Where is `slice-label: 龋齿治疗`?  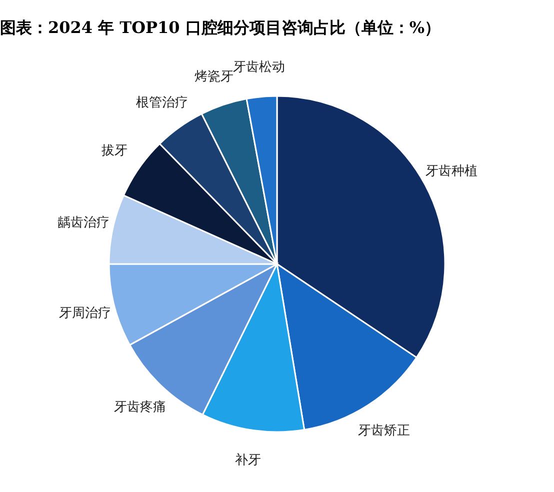
slice-label: 龋齿治疗 is located at coordinates (83, 223).